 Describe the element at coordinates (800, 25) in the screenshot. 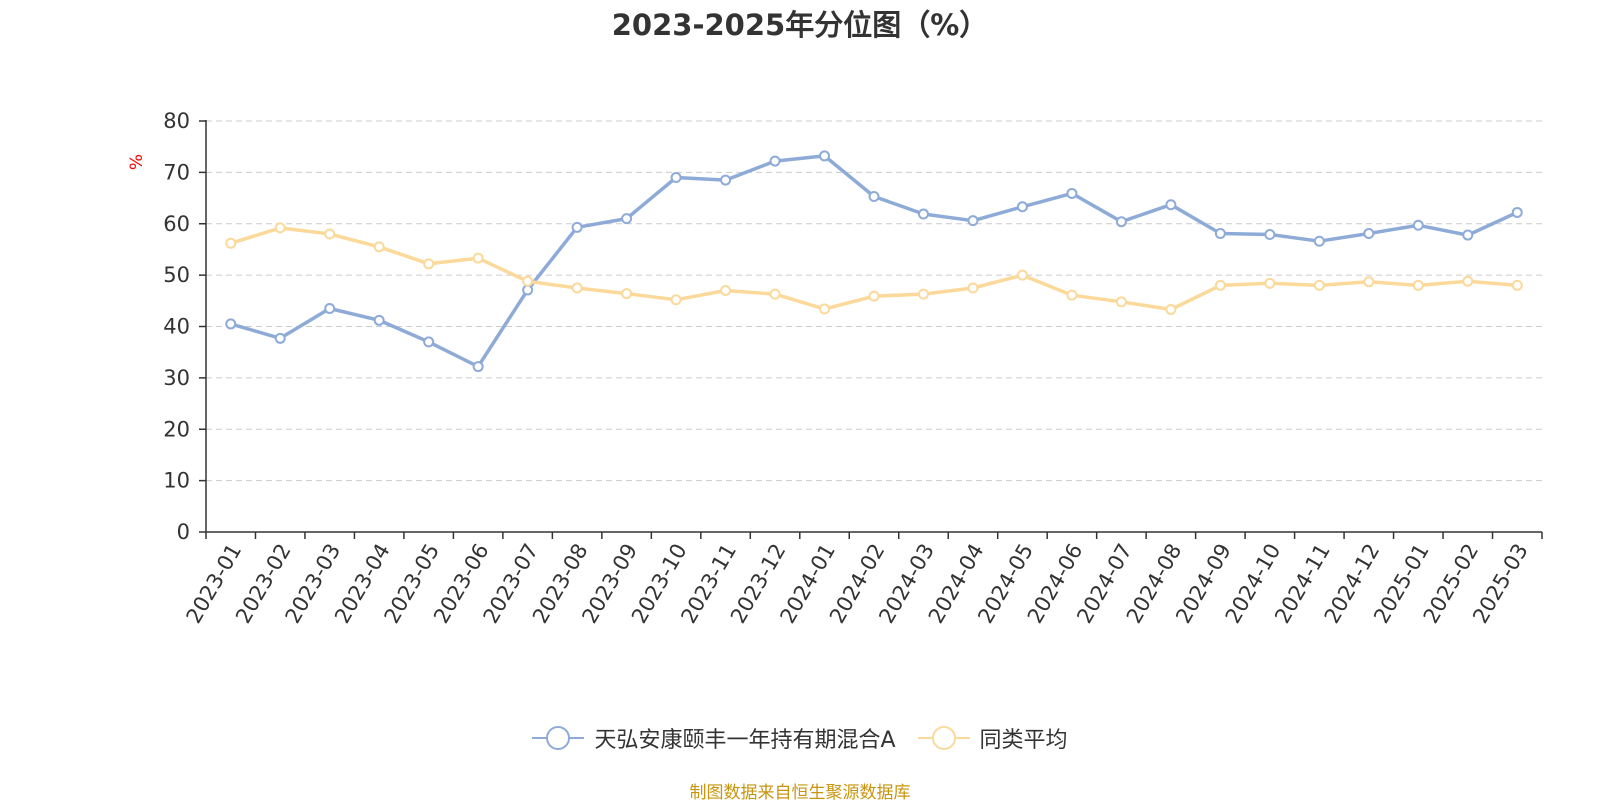

I see `chart-title: 2023-2025年分位图（%）` at that location.